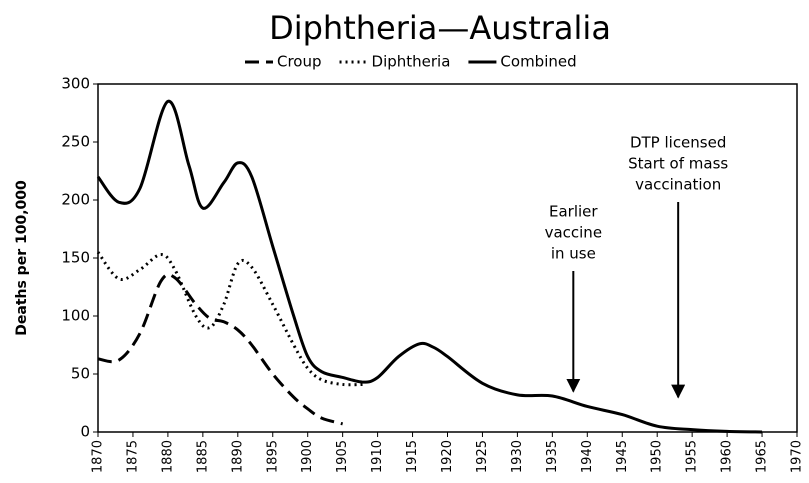 This screenshot has height=483, width=809. I want to click on annotation-text: Start of mass, so click(678, 164).